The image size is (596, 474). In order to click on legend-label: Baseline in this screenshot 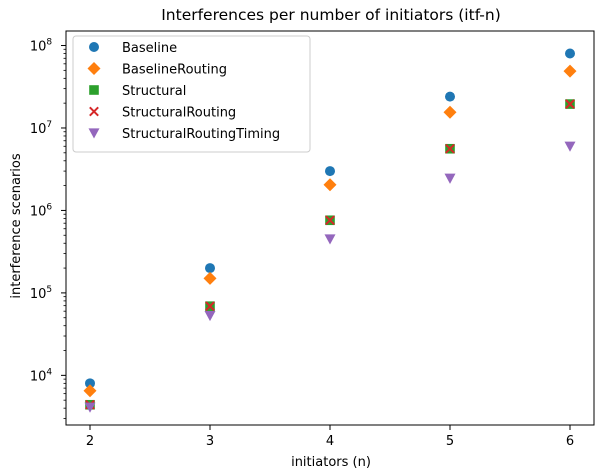, I will do `click(149, 48)`.